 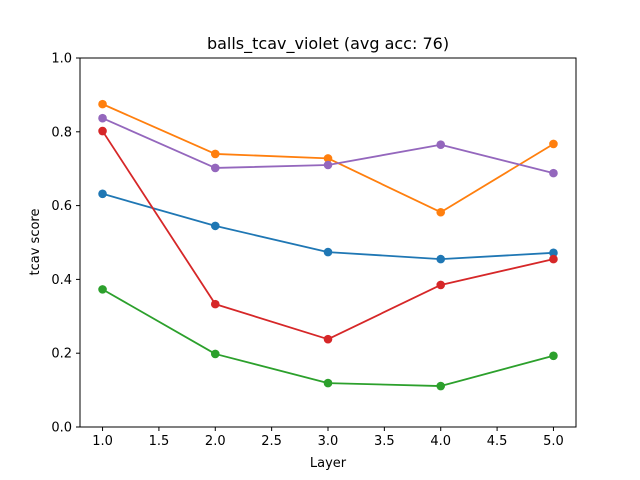 I want to click on x-tick-label: 4.0, so click(x=440, y=441).